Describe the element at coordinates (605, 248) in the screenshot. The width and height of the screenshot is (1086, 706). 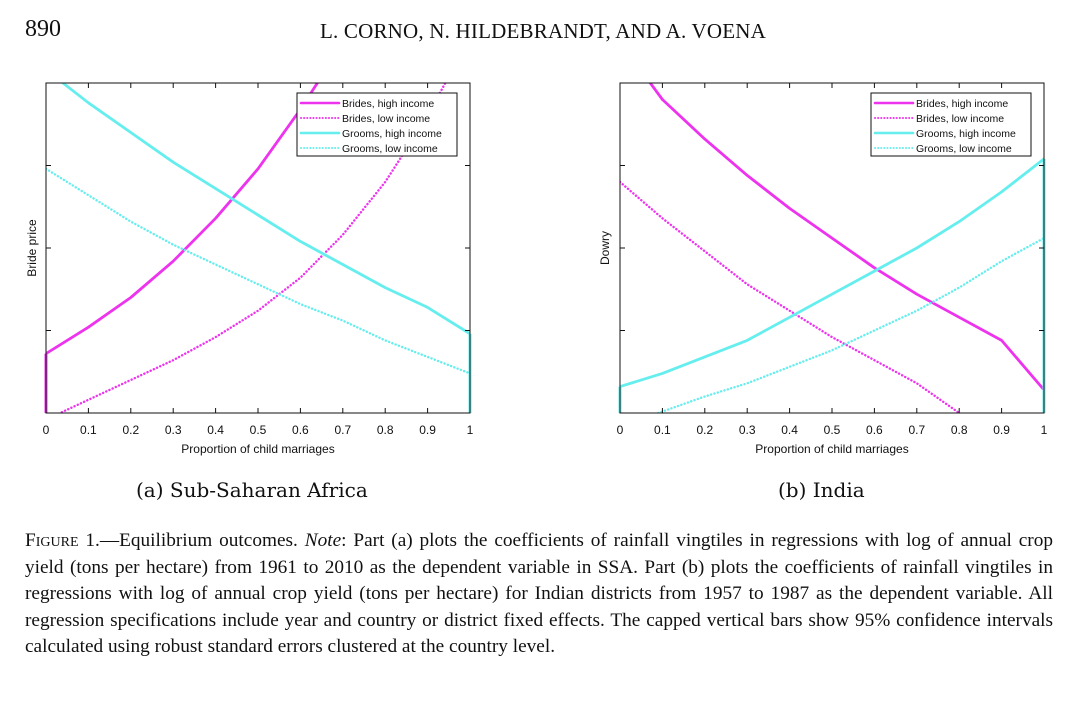
I see `y-axis-label: Dowry` at that location.